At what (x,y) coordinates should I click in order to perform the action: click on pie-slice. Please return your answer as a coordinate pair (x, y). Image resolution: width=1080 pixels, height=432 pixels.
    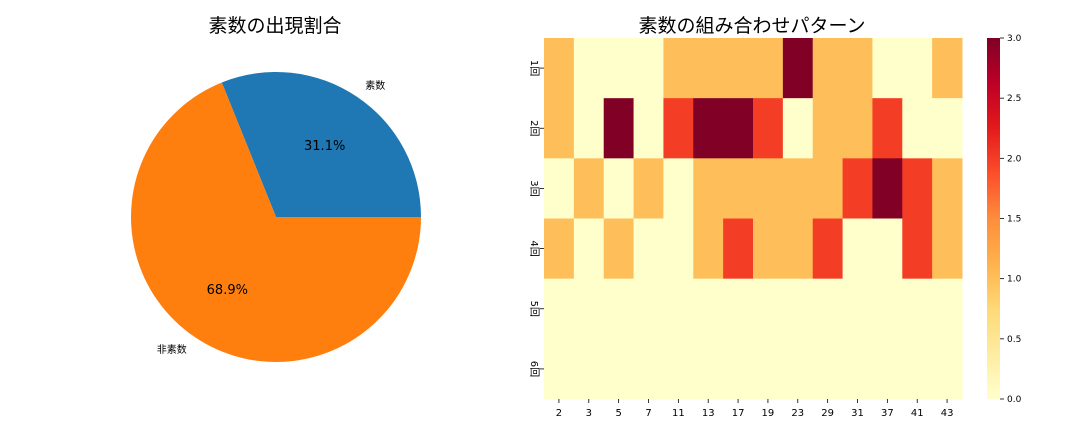
    Looking at the image, I should click on (321, 144).